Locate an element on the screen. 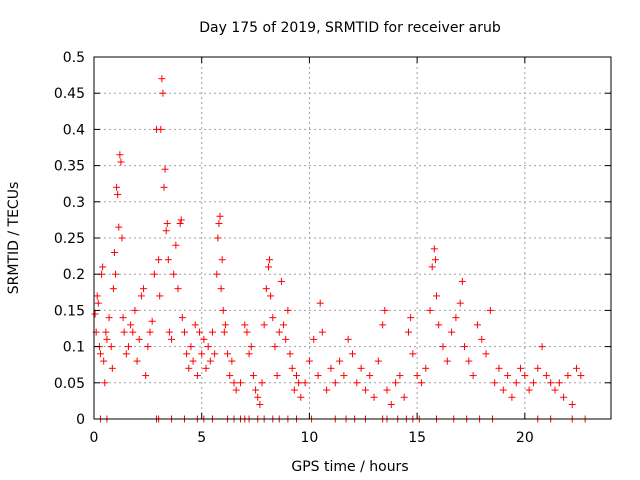  y-tick-label: 0.35 is located at coordinates (69, 167).